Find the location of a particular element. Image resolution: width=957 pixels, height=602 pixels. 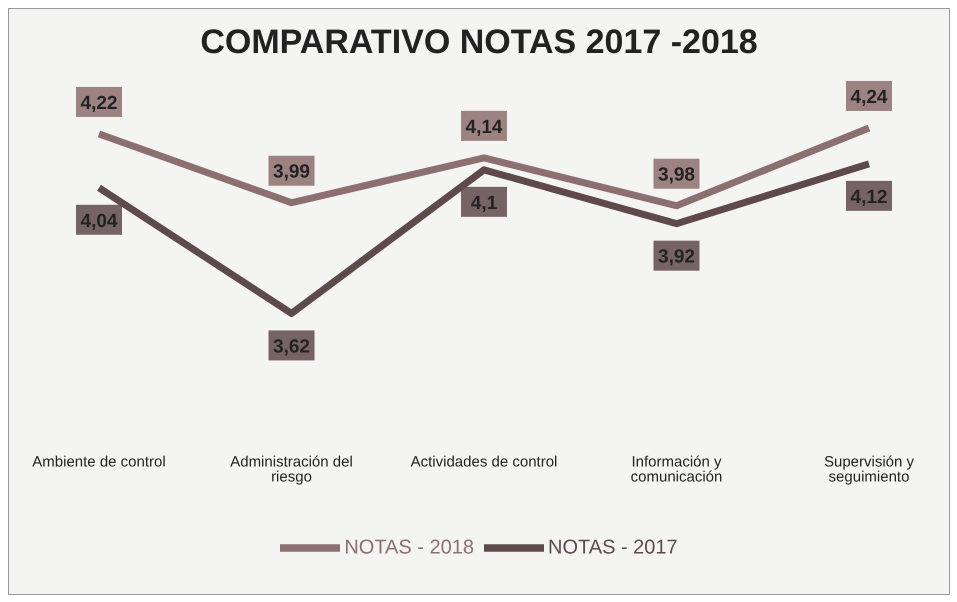

data-label: 4,04 is located at coordinates (99, 221).